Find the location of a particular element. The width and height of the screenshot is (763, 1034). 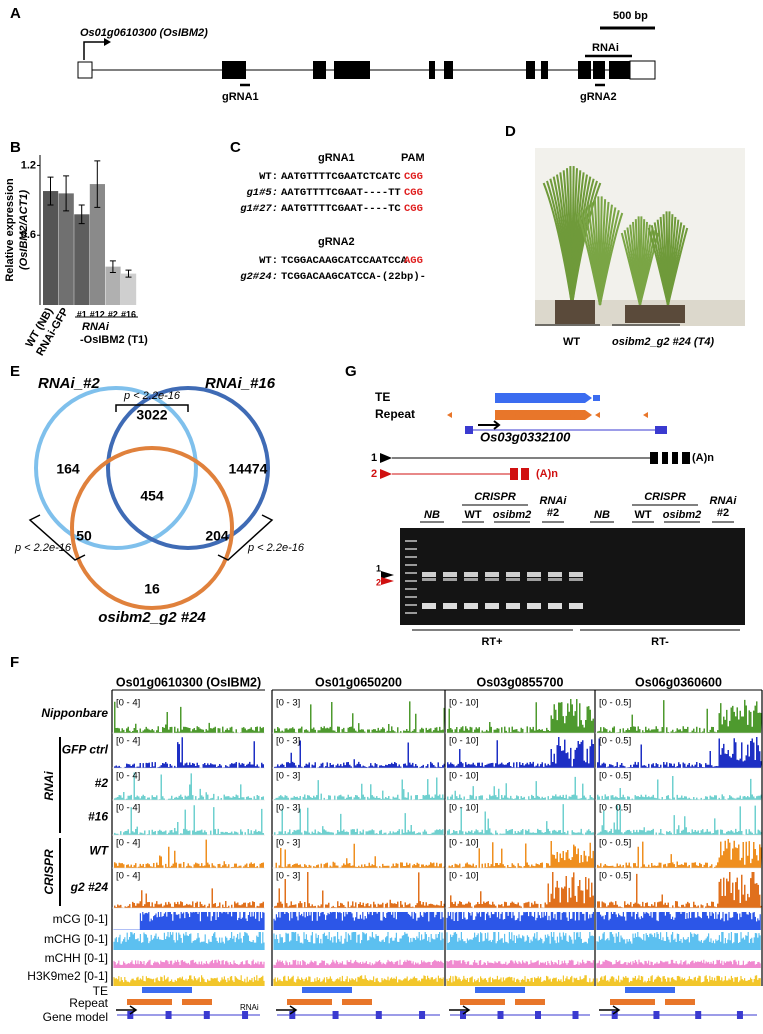

label: TCGGACAAGCATCCA-(22bp)- is located at coordinates (353, 277).